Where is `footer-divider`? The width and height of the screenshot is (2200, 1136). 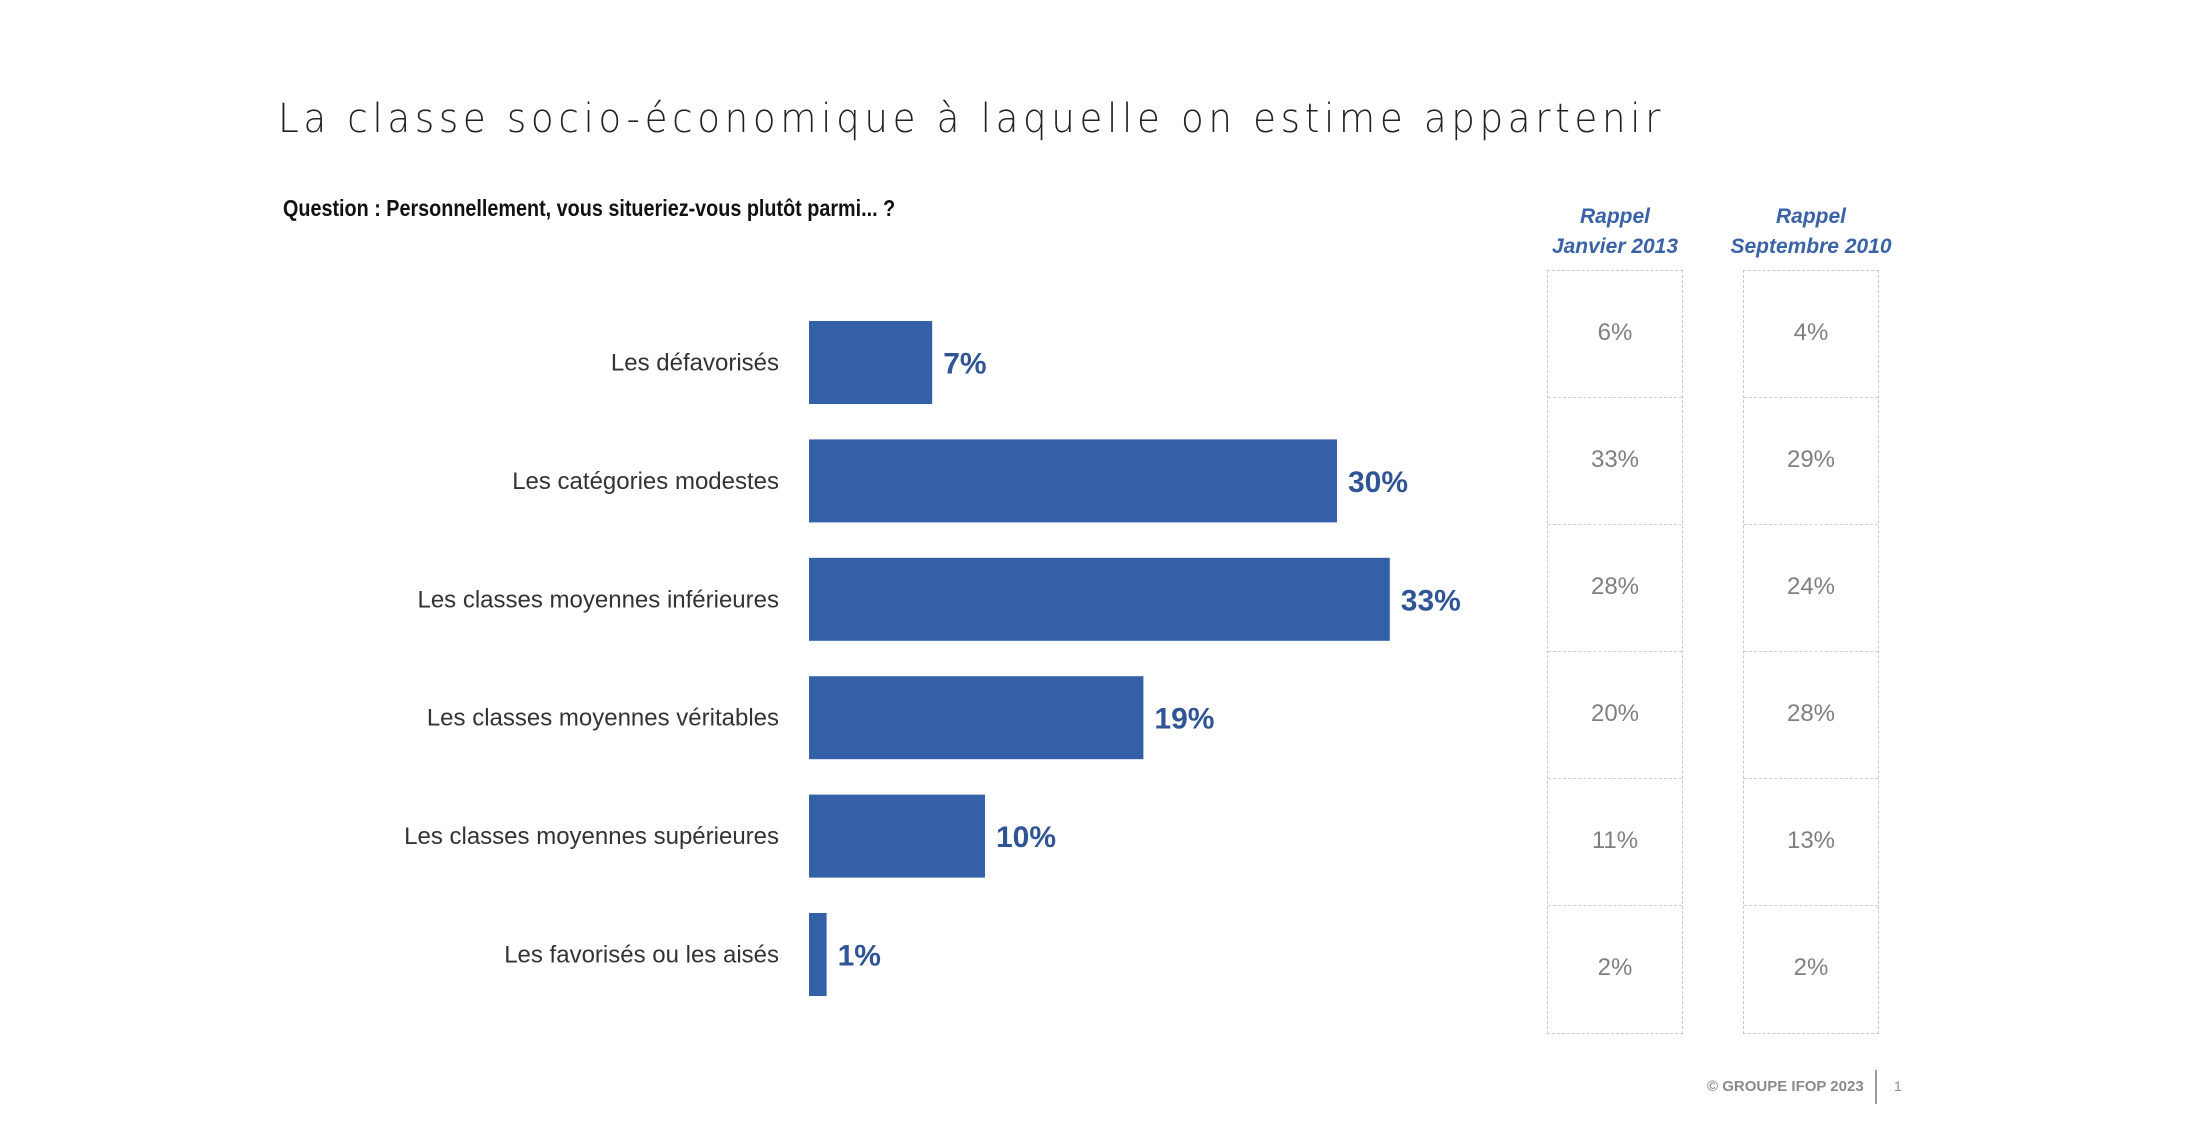 footer-divider is located at coordinates (1876, 1087).